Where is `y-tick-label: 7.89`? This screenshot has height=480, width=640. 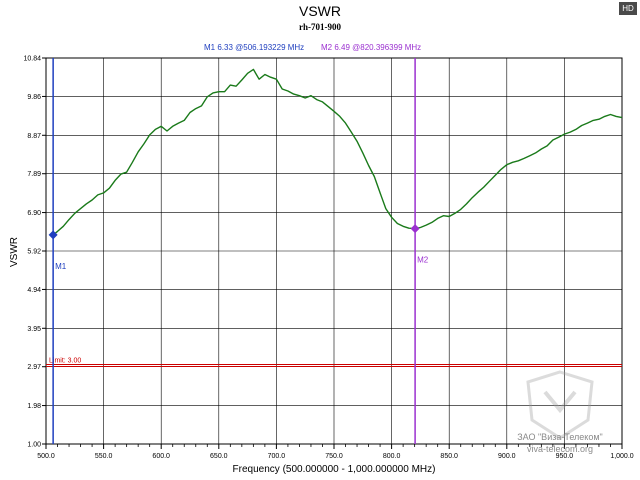 y-tick-label: 7.89 is located at coordinates (34, 174).